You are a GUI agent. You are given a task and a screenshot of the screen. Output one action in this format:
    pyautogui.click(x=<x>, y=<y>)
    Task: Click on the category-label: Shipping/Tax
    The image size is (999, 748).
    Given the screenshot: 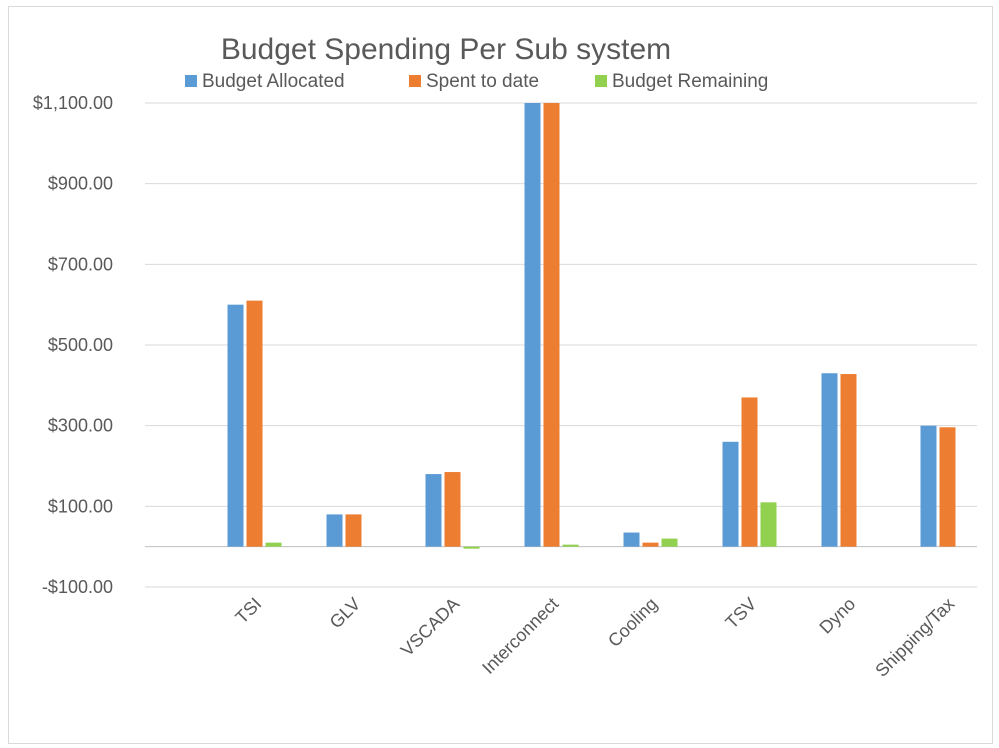 What is the action you would take?
    pyautogui.click(x=914, y=637)
    